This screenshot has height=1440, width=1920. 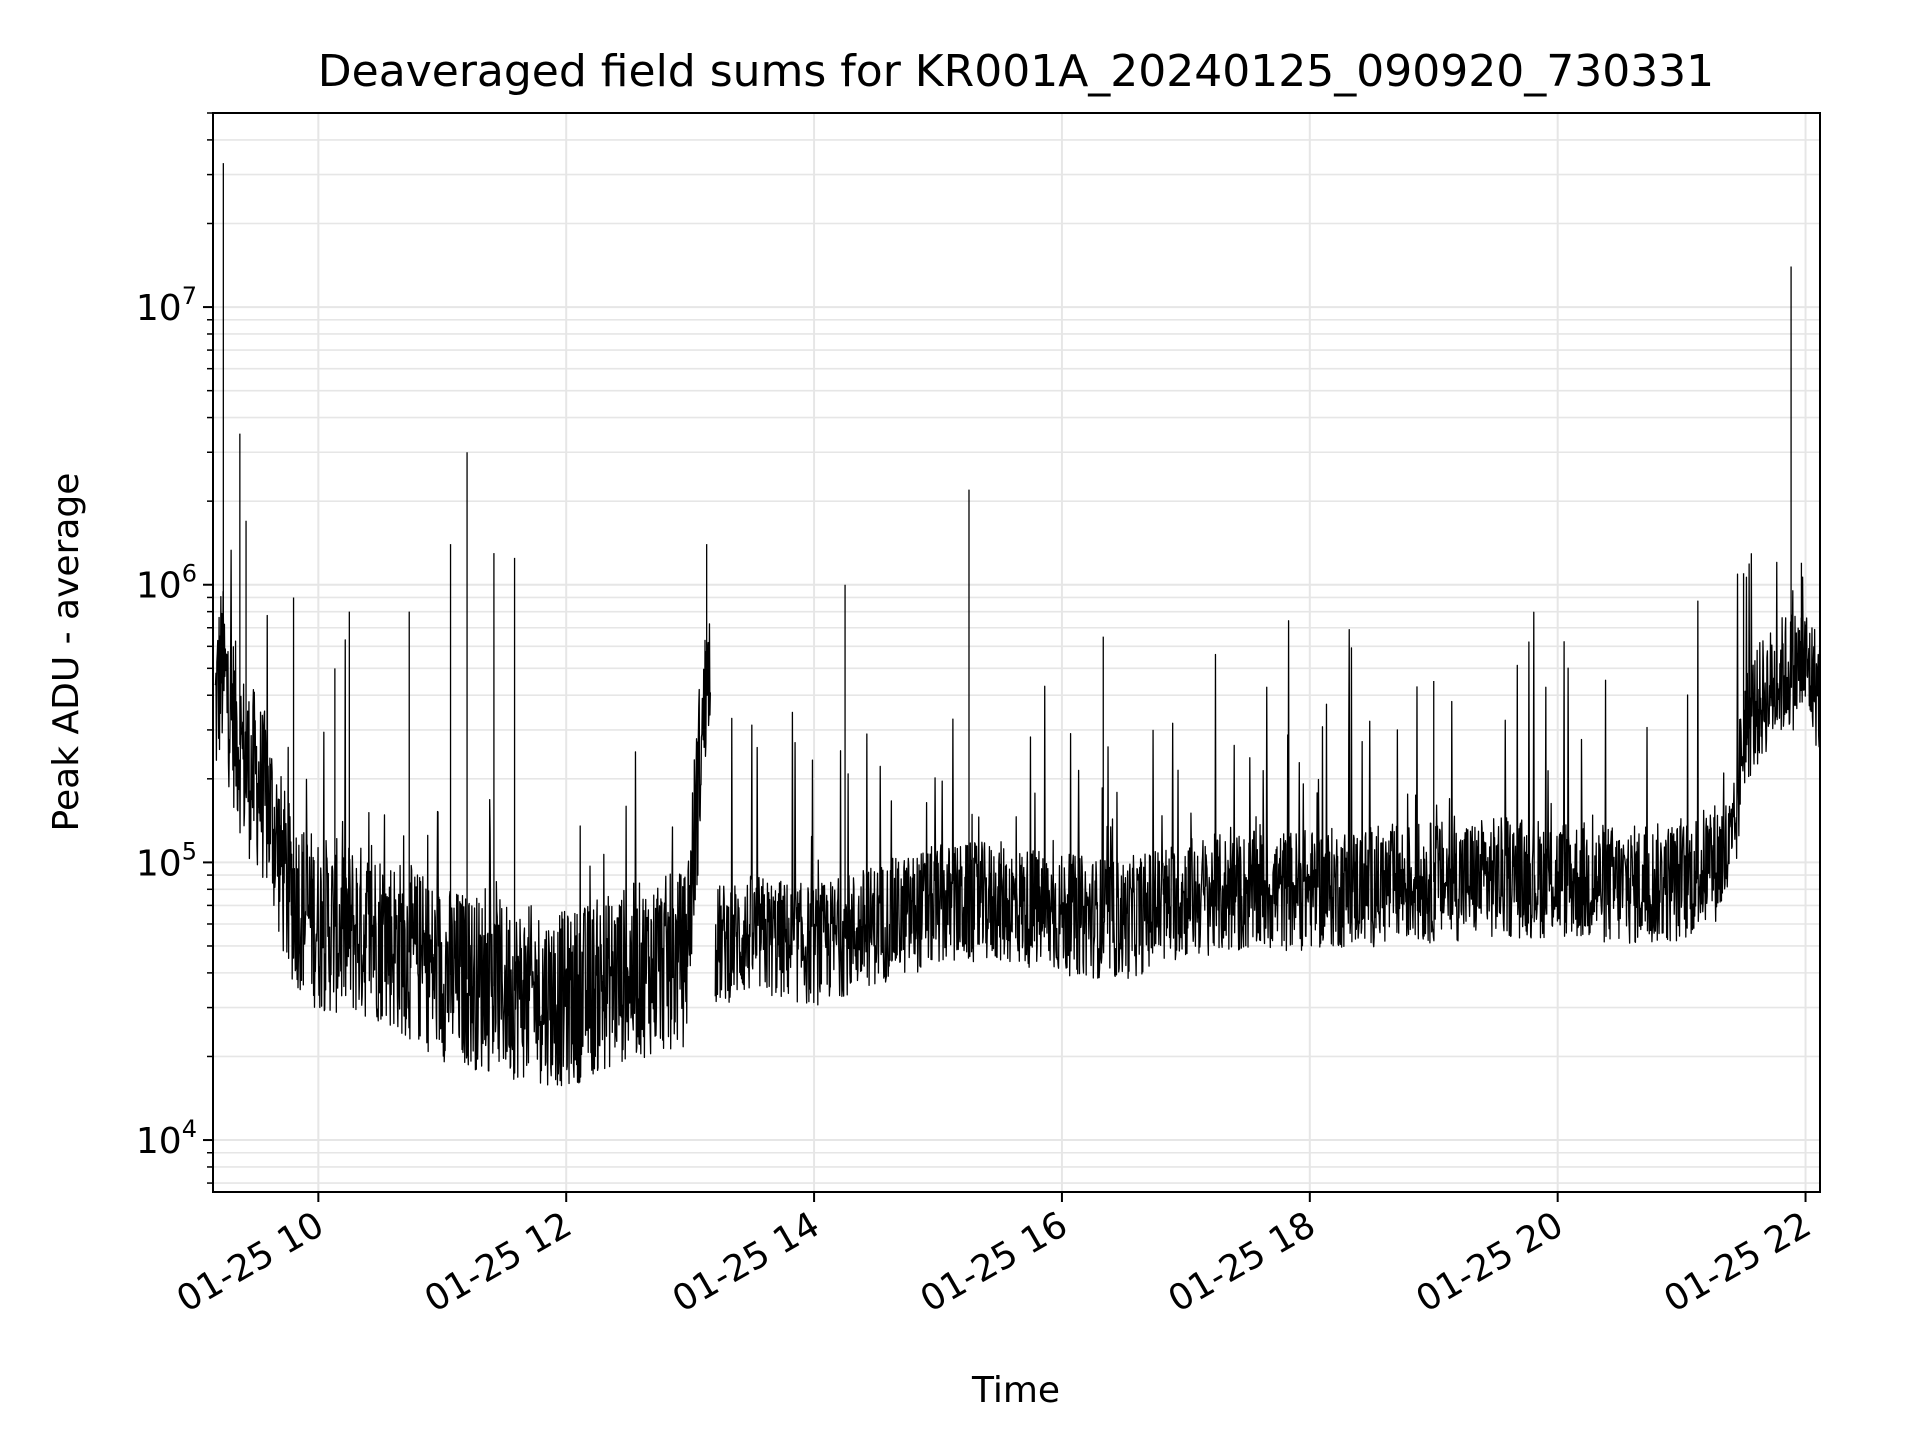 I want to click on y-axis-ticks: 10⁴ 10⁵ 10⁶ 10⁷, so click(x=174, y=648).